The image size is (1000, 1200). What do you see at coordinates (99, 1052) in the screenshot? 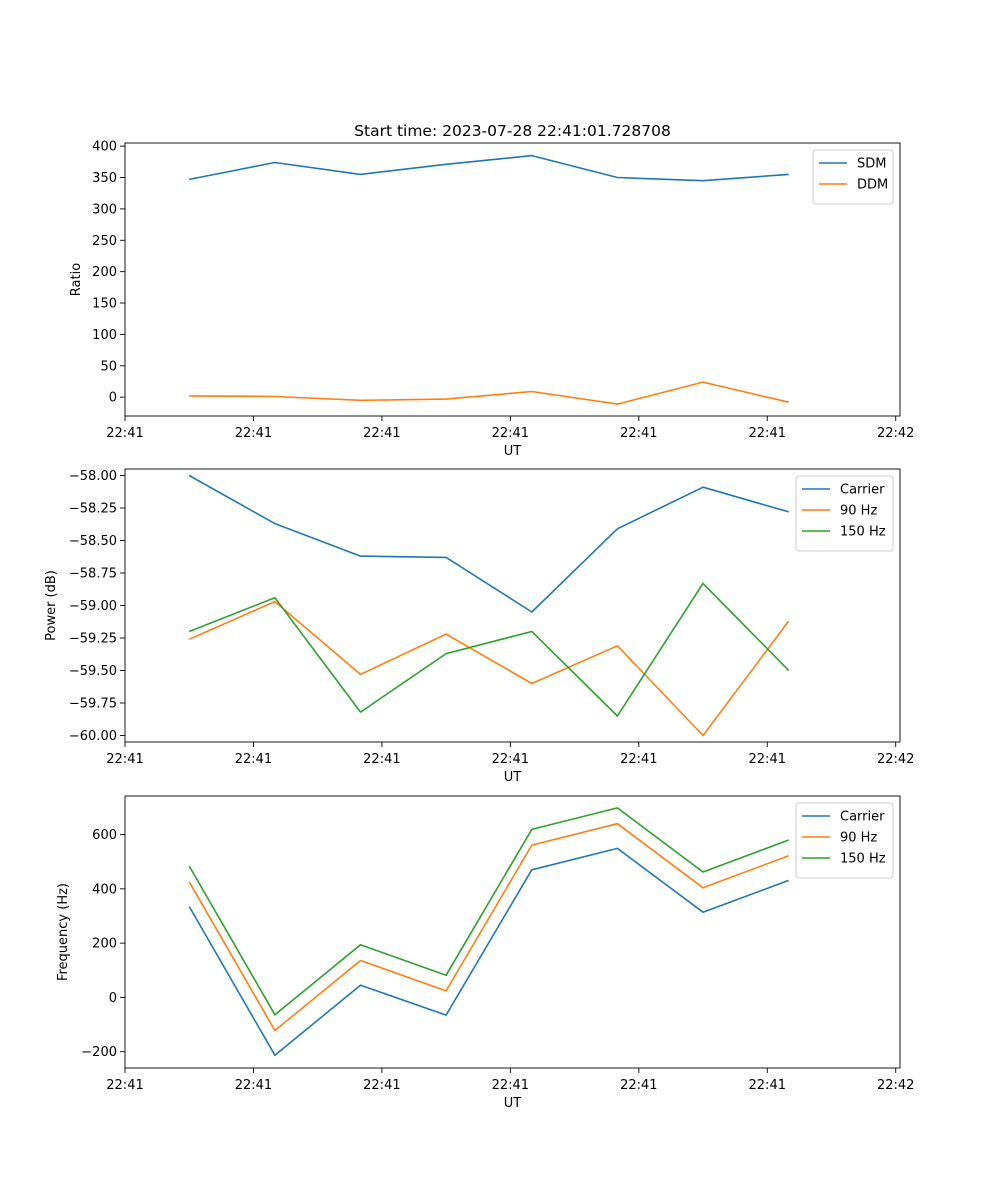
I see `y-tick-label: −200` at bounding box center [99, 1052].